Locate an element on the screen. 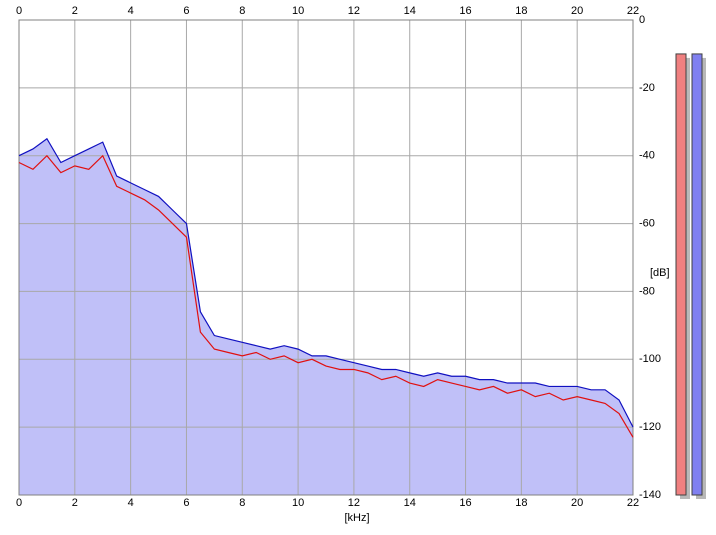  y-tick-label: -140 is located at coordinates (650, 495).